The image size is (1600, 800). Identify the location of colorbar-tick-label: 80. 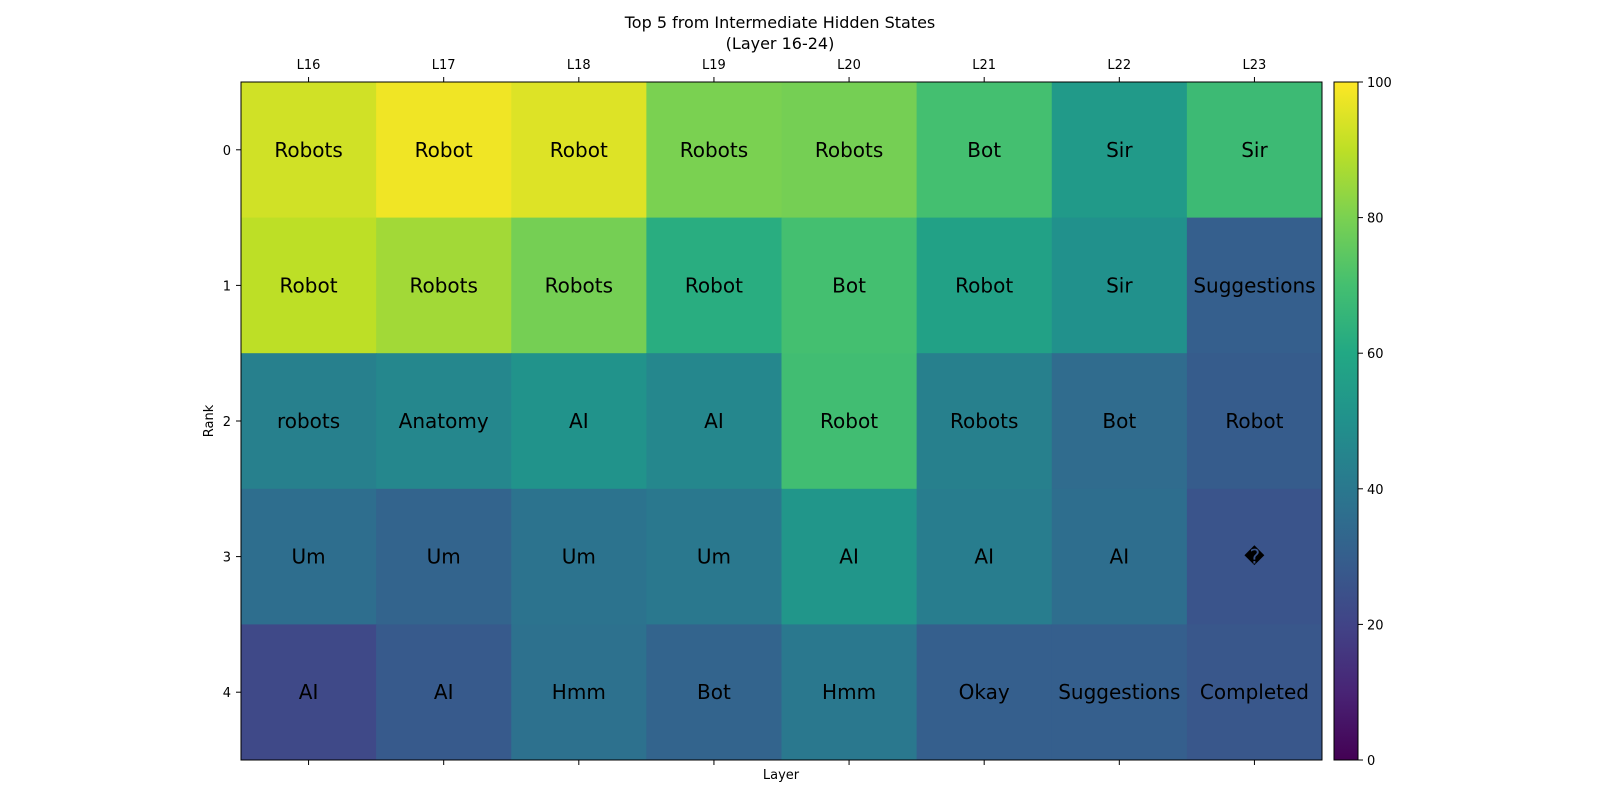
(1375, 219).